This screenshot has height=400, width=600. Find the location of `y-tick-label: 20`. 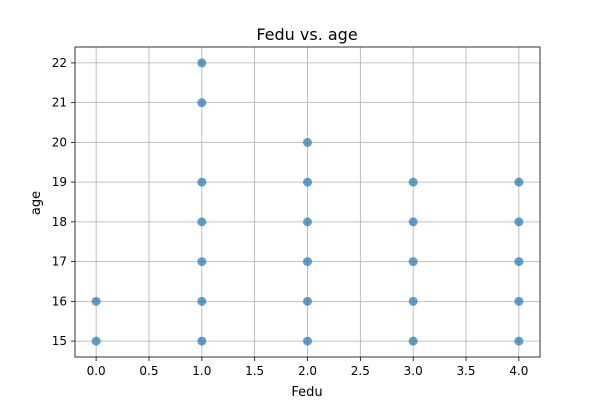

y-tick-label: 20 is located at coordinates (59, 142).